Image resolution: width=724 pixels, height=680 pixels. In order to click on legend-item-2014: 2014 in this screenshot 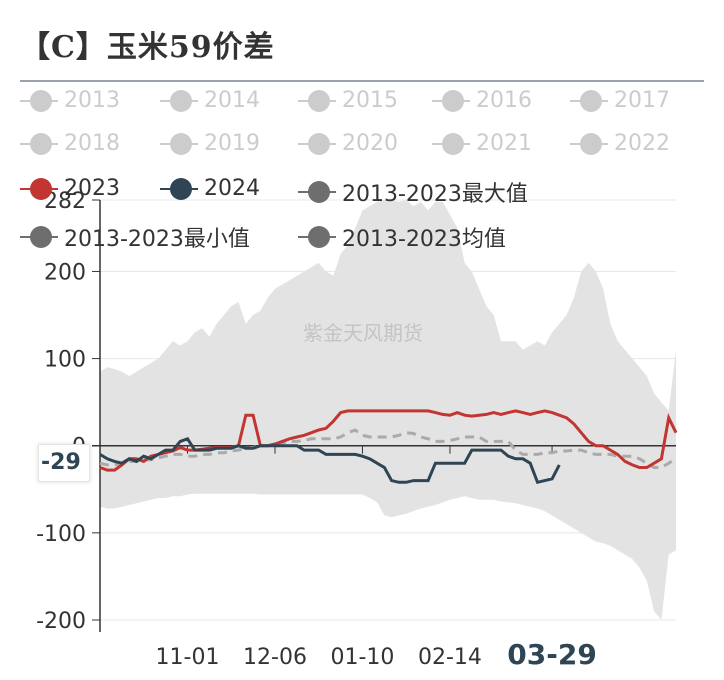, I will do `click(210, 100)`.